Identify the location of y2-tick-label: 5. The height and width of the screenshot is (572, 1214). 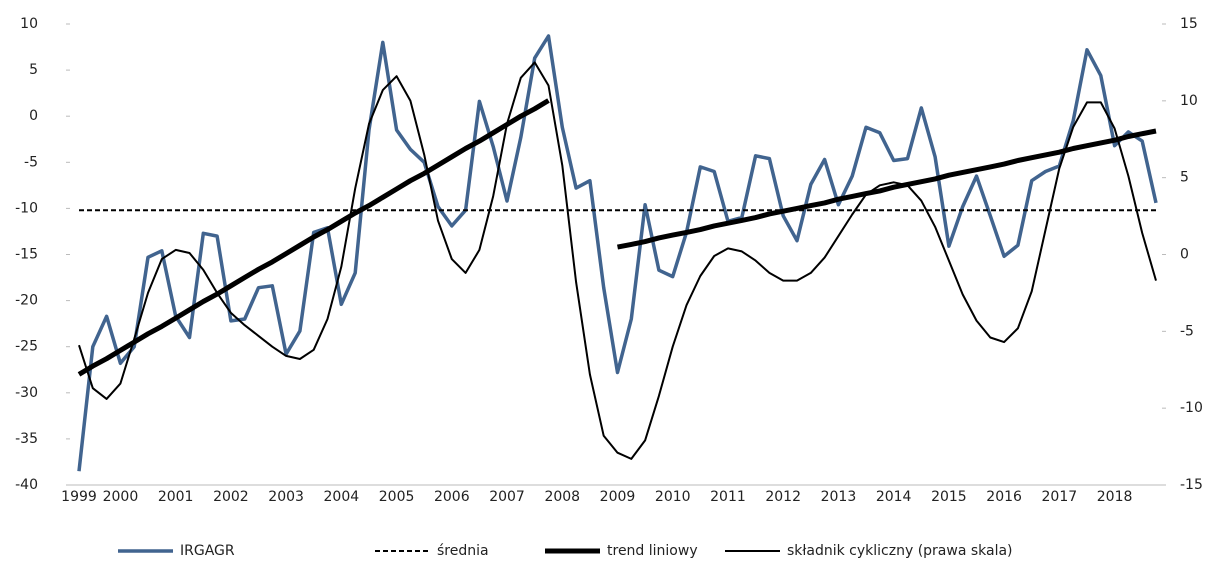
(1184, 178).